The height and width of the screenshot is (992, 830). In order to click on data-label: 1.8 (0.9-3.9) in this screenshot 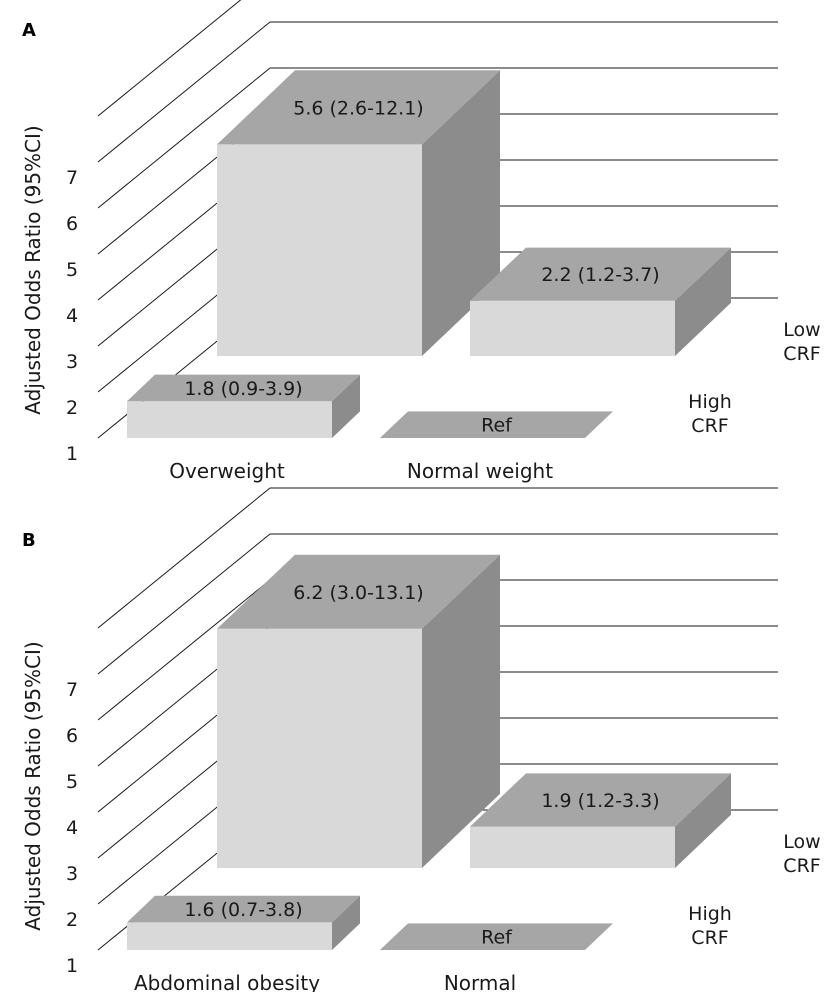, I will do `click(243, 389)`.